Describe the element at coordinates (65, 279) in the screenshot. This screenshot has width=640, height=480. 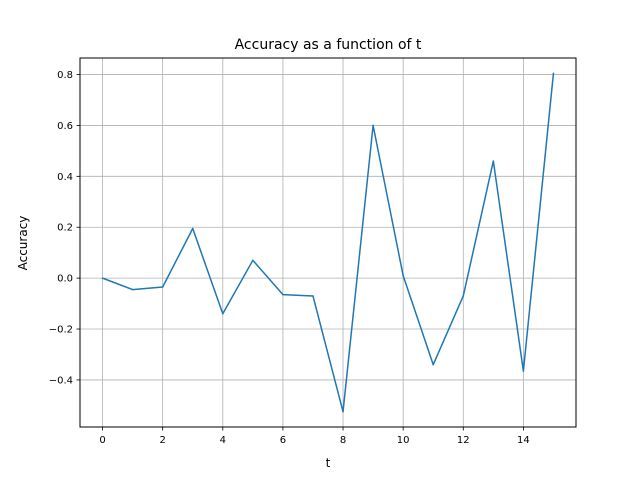
I see `y-tick-label: 0.0` at that location.